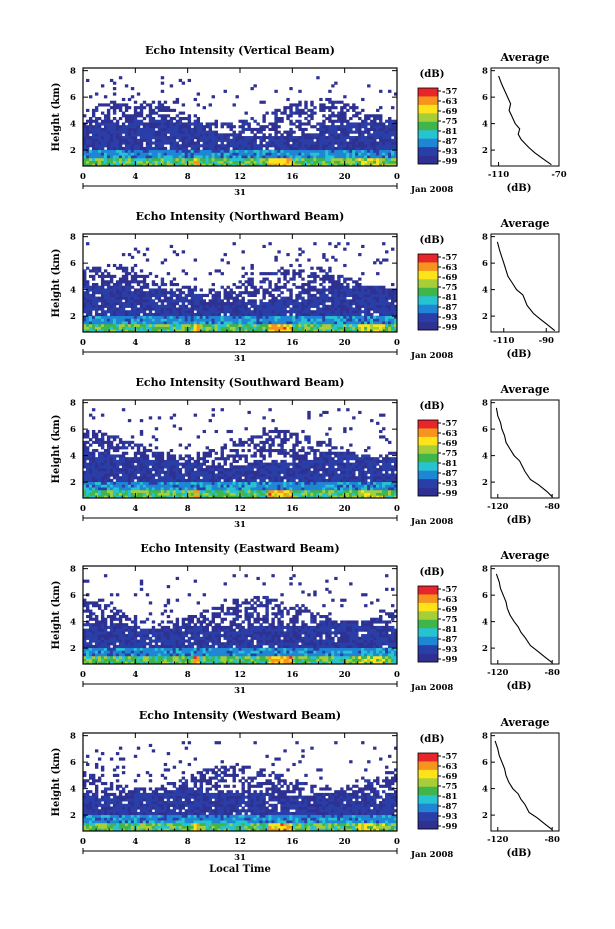  Describe the element at coordinates (449, 162) in the screenshot. I see `colorbar-tick-label: -99` at that location.